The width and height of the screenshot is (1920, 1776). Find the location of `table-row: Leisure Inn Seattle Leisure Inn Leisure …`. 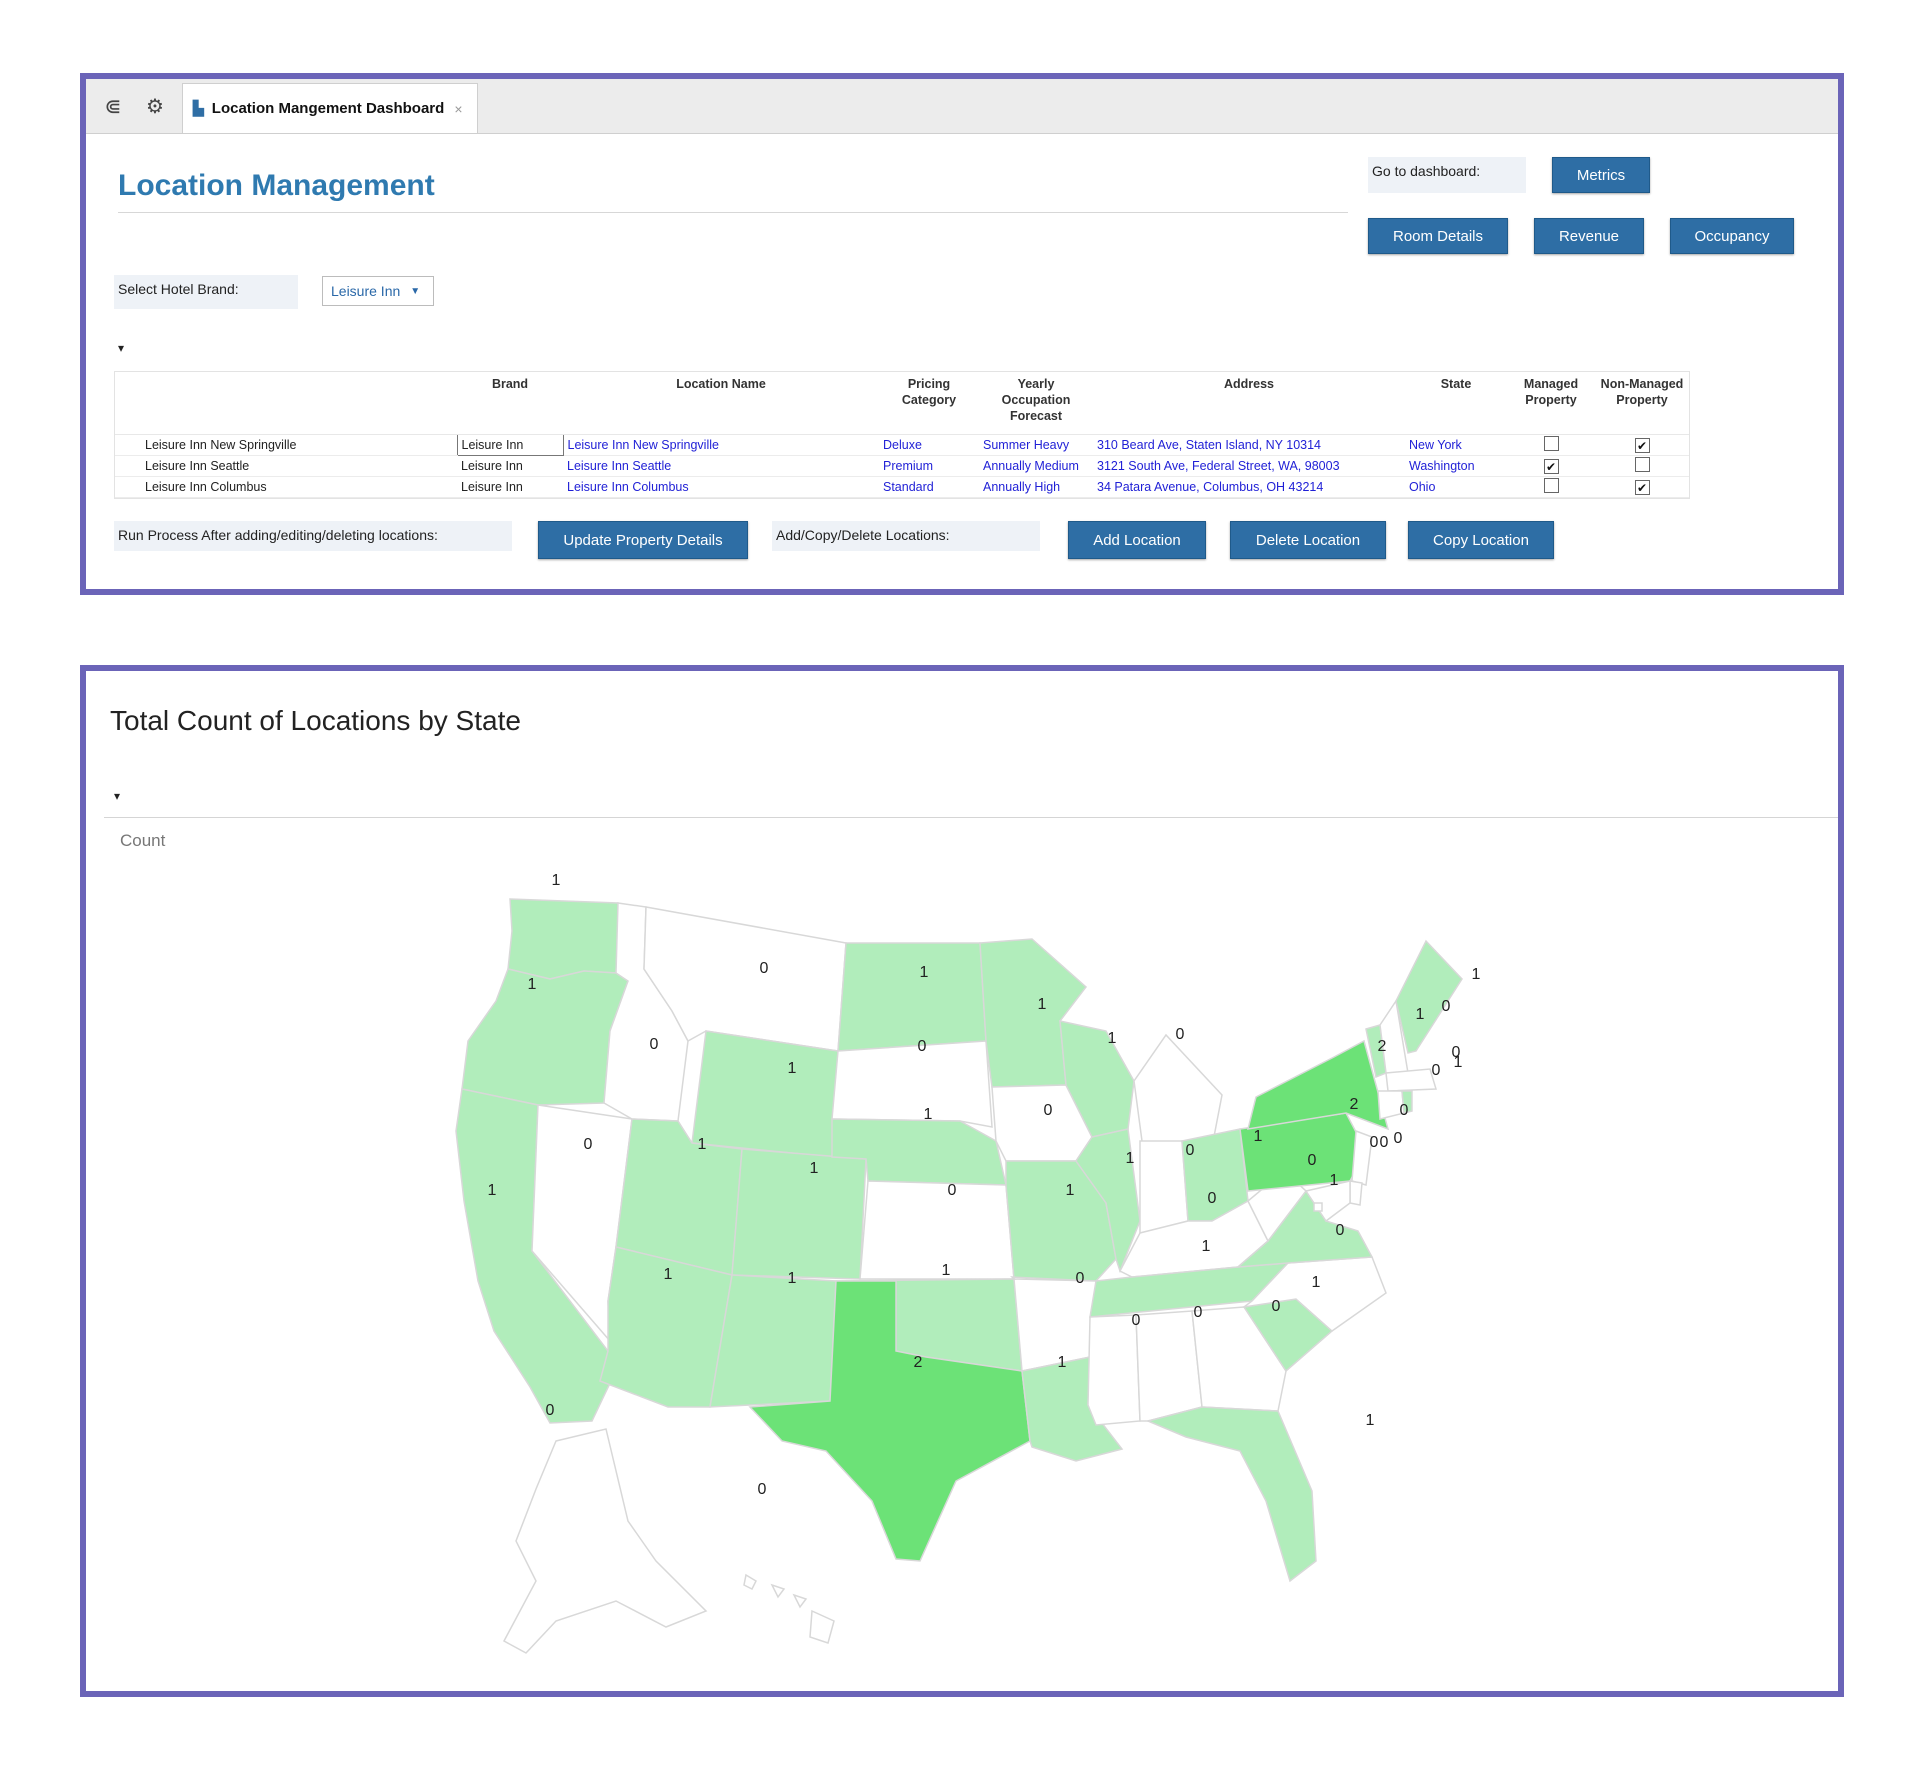

table-row: Leisure Inn Seattle Leisure Inn Leisure … is located at coordinates (902, 466).